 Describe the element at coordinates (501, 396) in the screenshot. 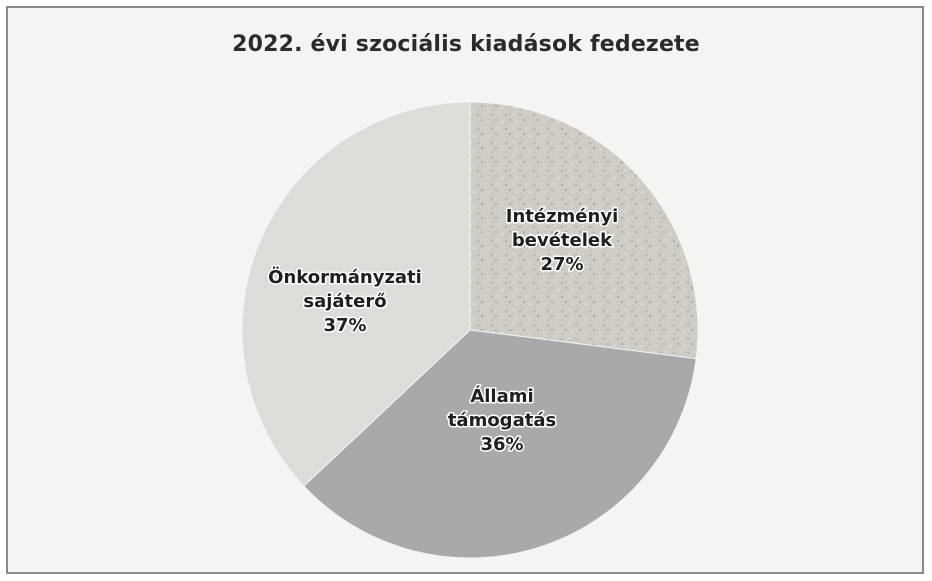

I see `slice-name-label: Állami` at that location.